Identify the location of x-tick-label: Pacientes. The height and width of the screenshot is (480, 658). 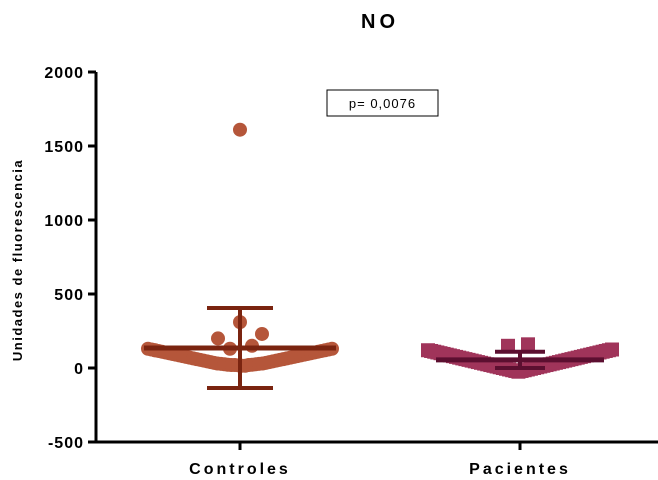
(520, 469).